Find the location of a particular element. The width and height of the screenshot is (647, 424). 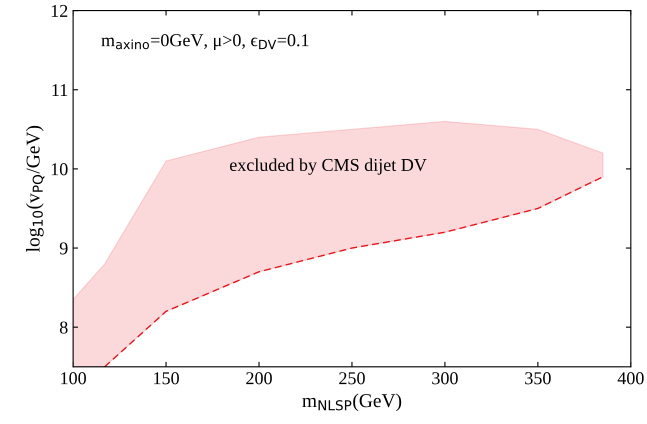

x-tick-label: 300 is located at coordinates (445, 378).